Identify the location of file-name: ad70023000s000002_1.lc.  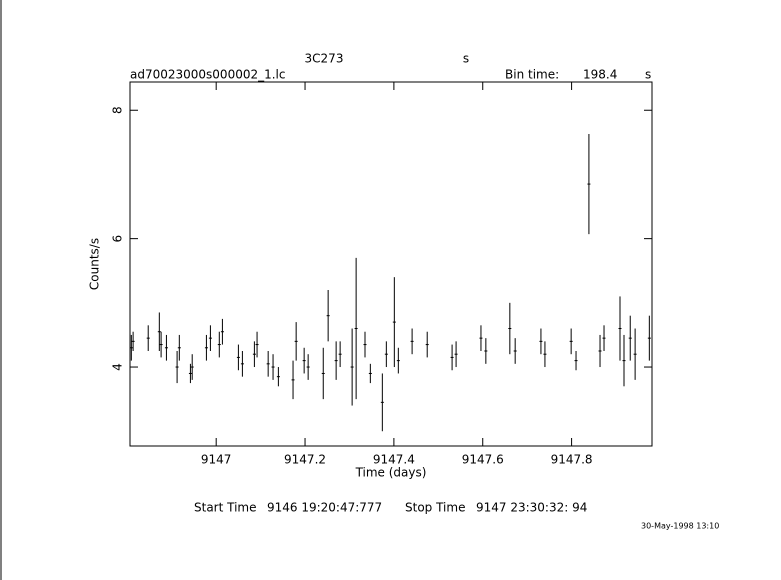
(208, 75).